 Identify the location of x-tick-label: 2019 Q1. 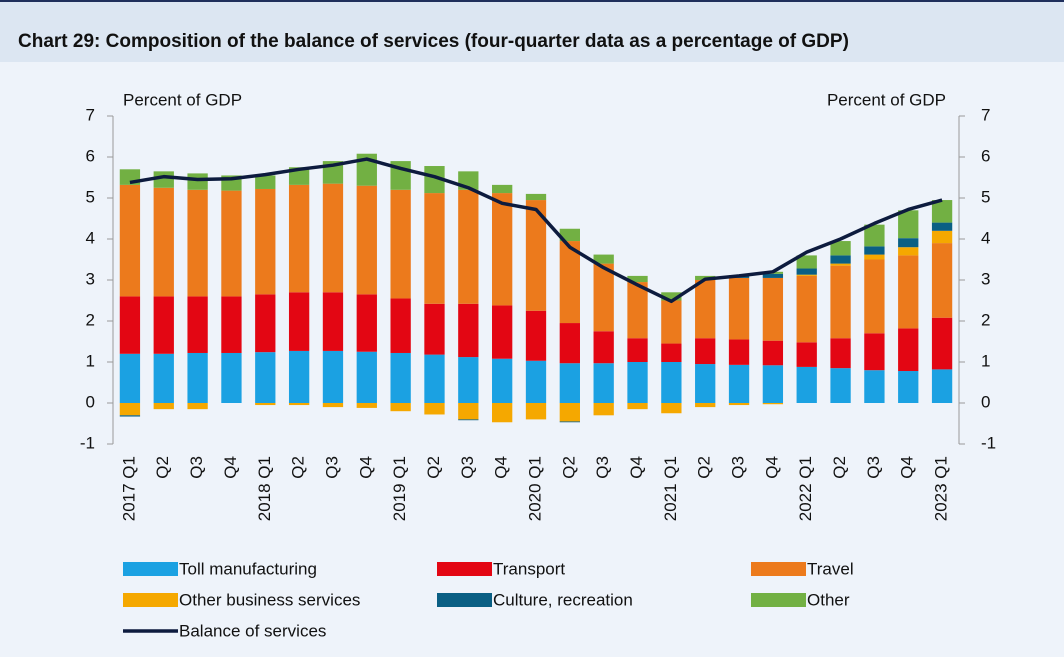
(399, 488).